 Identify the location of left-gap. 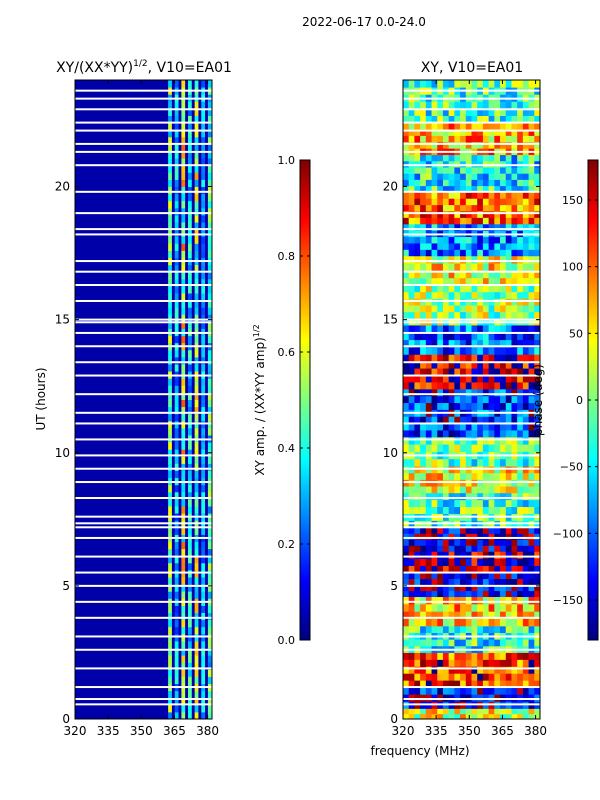
(143, 300).